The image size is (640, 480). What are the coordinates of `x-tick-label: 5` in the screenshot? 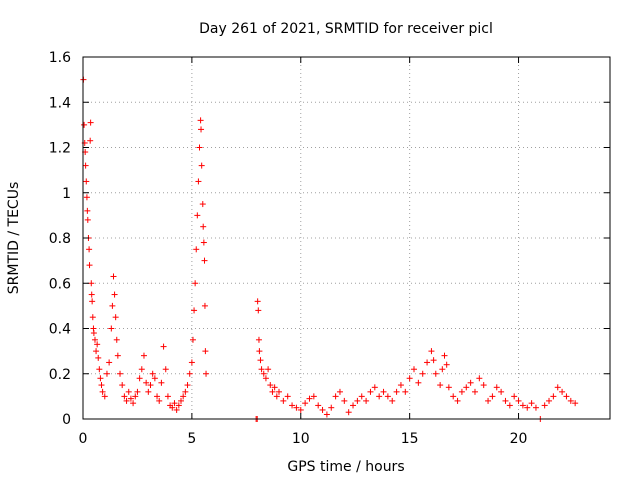 It's located at (191, 439).